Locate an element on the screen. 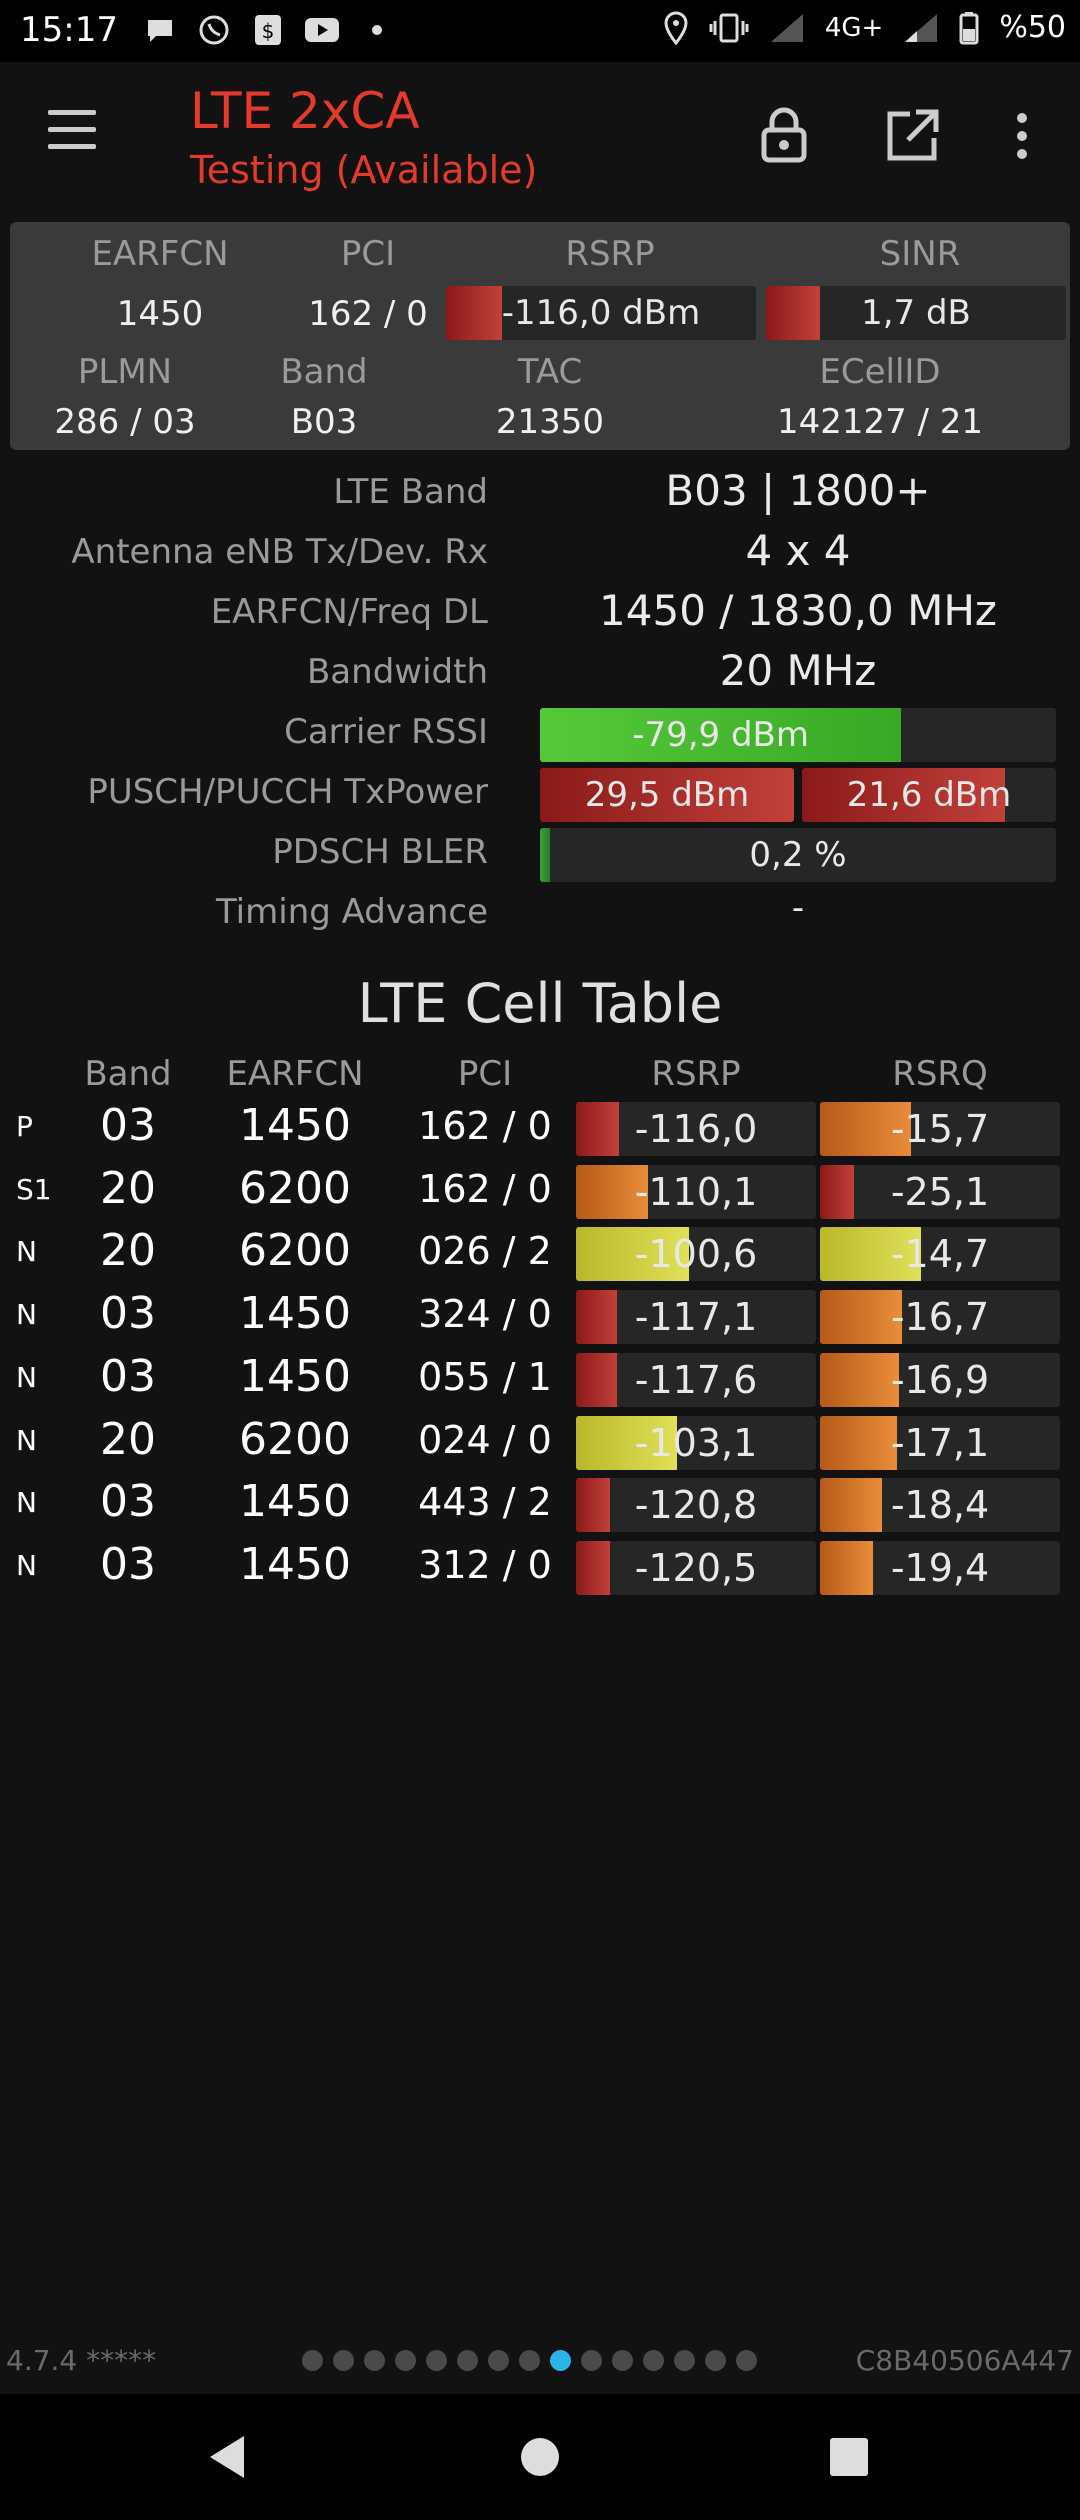 The image size is (1080, 2520). rsrp-bar: -116,0 dBm is located at coordinates (601, 313).